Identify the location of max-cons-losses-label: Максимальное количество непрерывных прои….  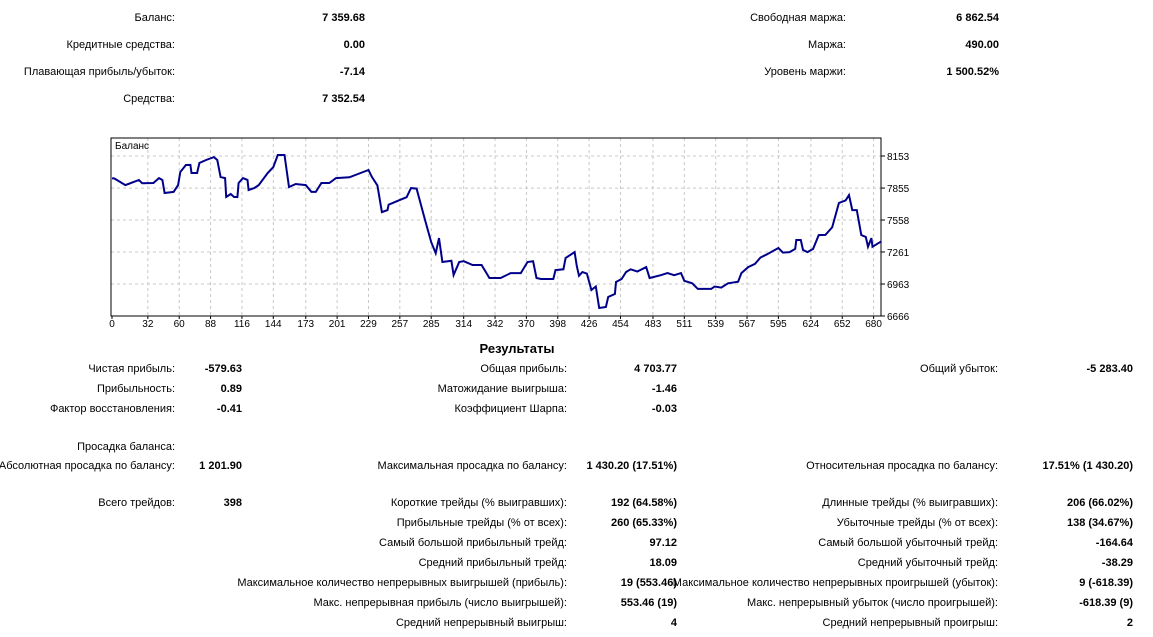
(835, 583).